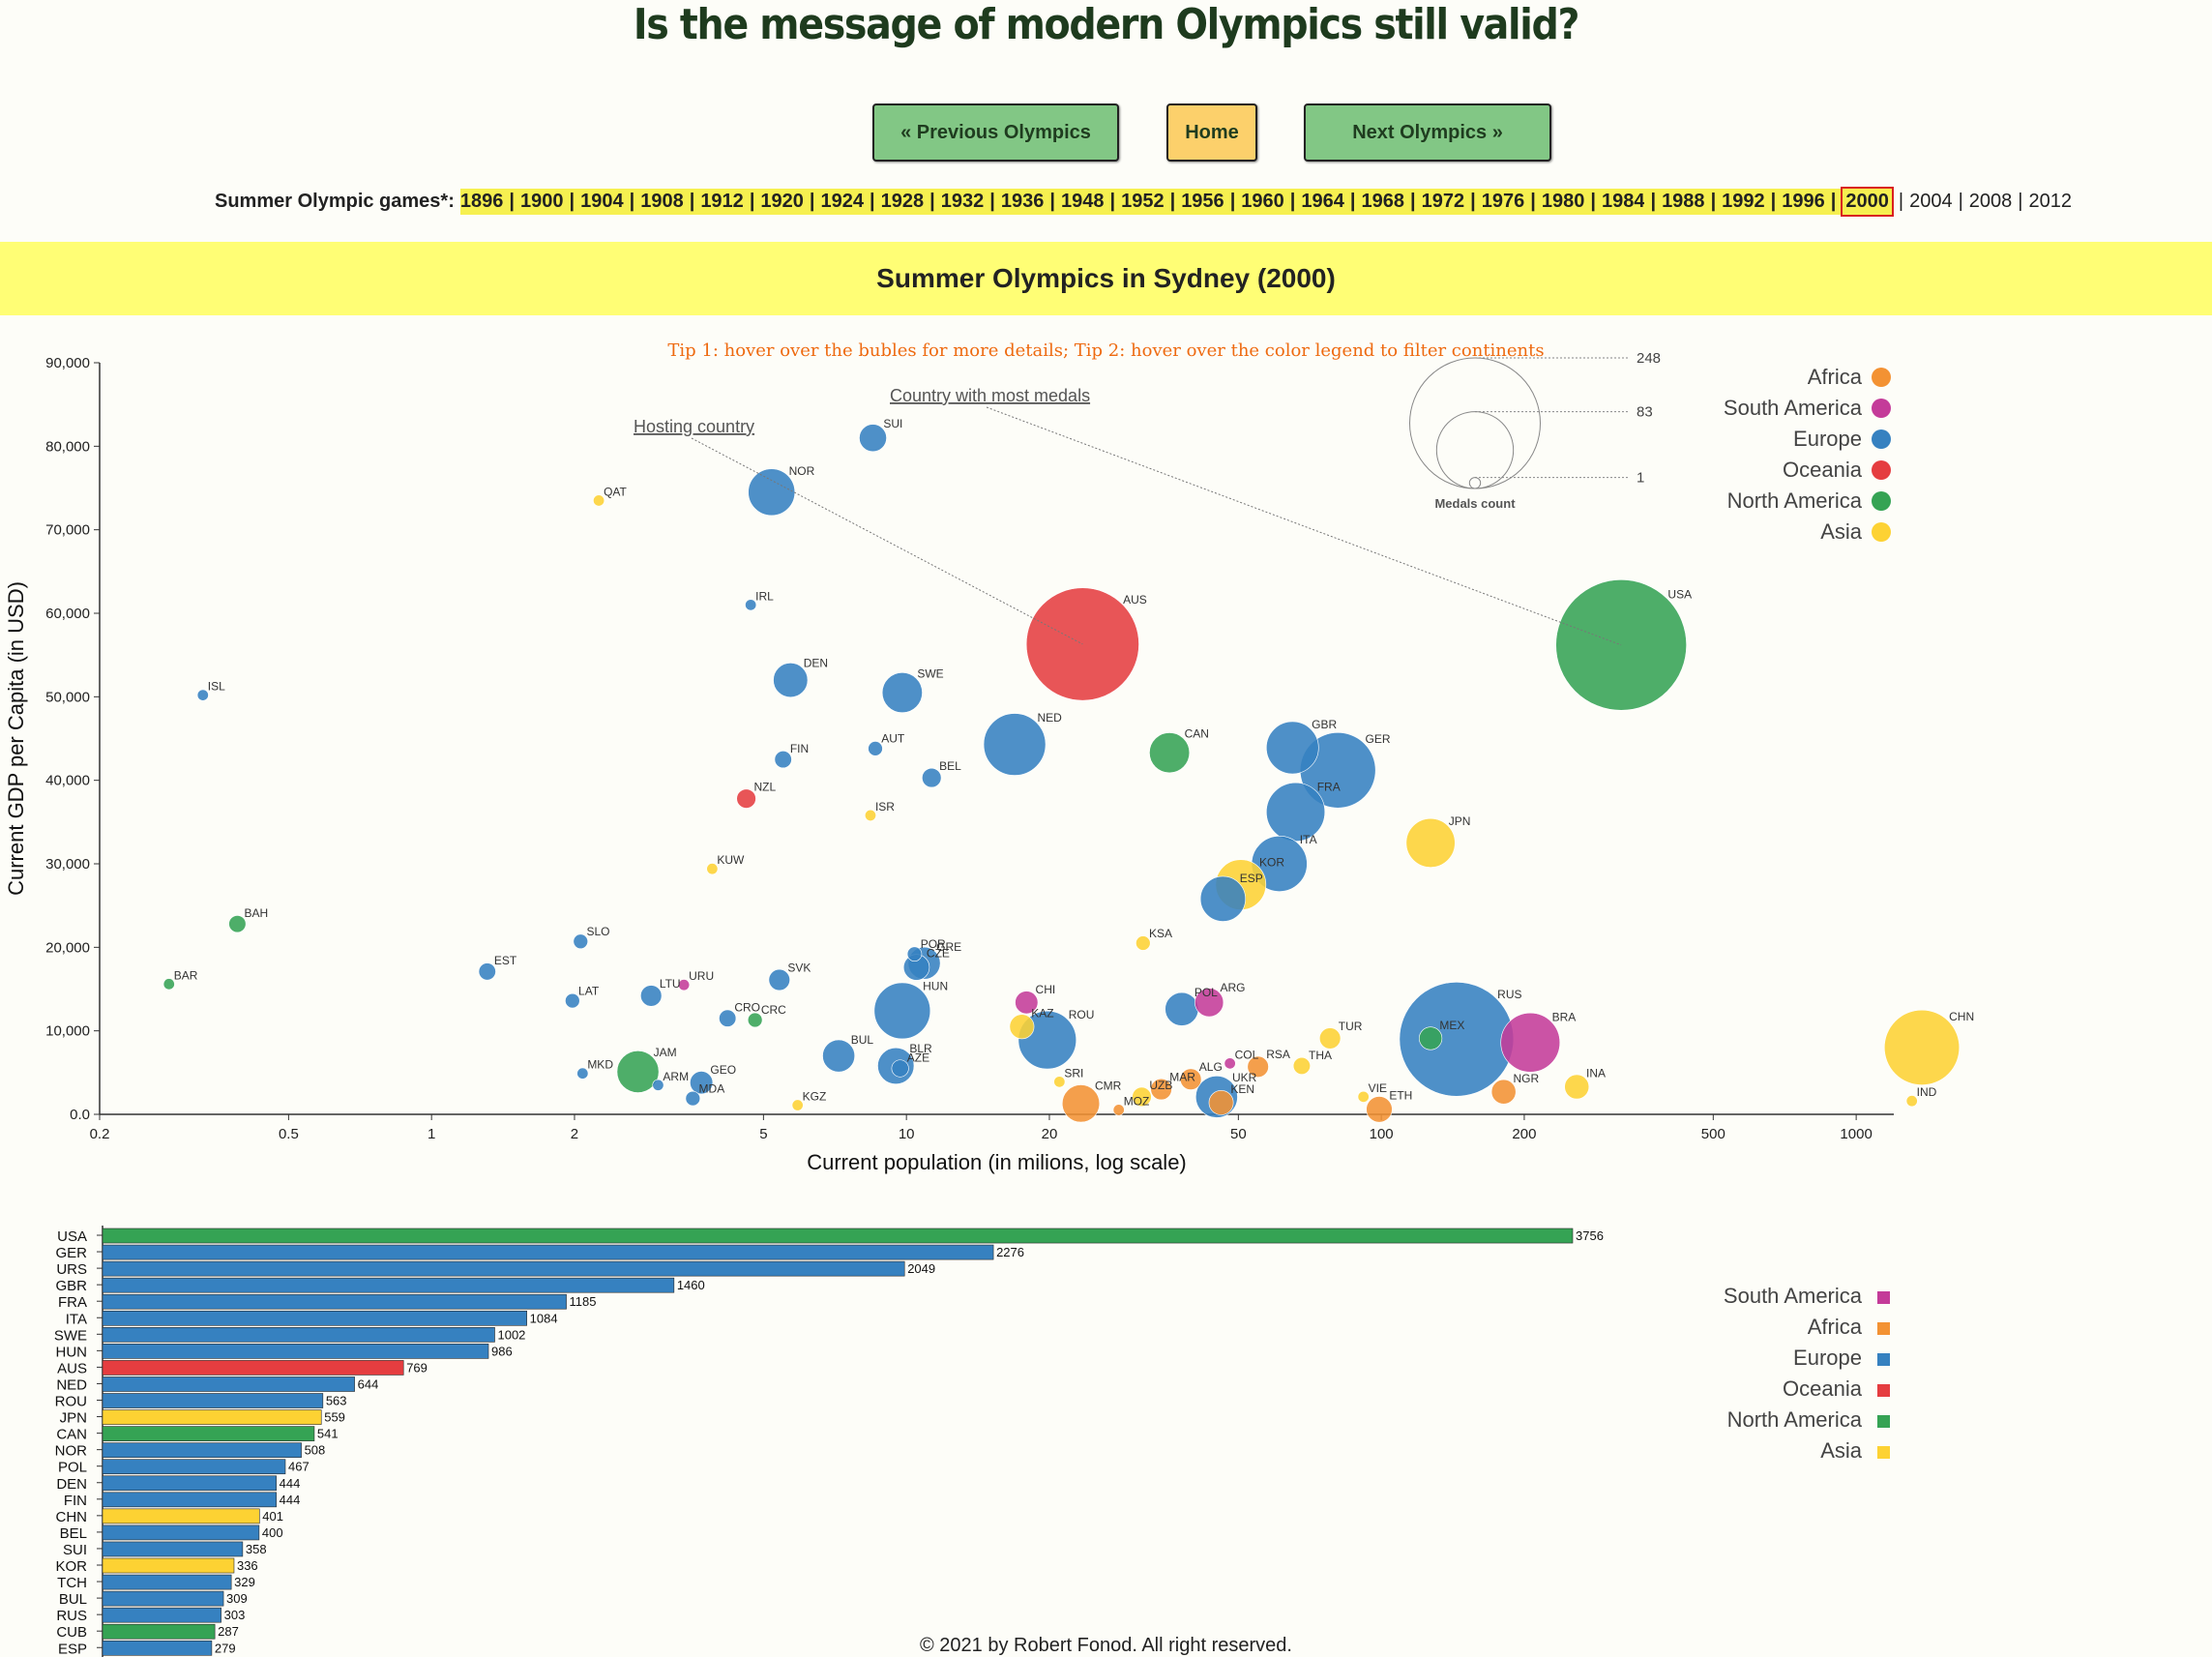 Image resolution: width=2212 pixels, height=1657 pixels. Describe the element at coordinates (1143, 943) in the screenshot. I see `bubble-ksa` at that location.